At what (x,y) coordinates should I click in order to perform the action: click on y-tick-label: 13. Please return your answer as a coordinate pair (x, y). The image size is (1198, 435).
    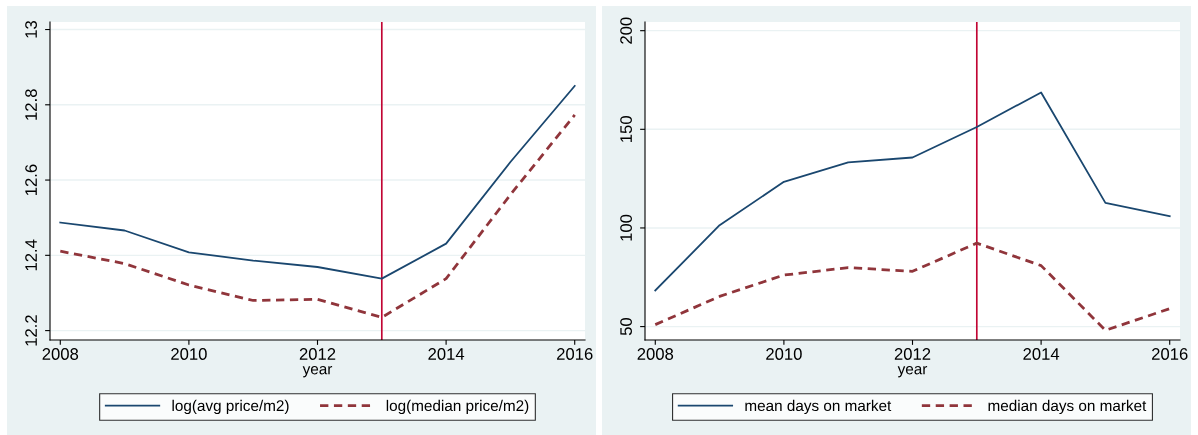
    Looking at the image, I should click on (31, 29).